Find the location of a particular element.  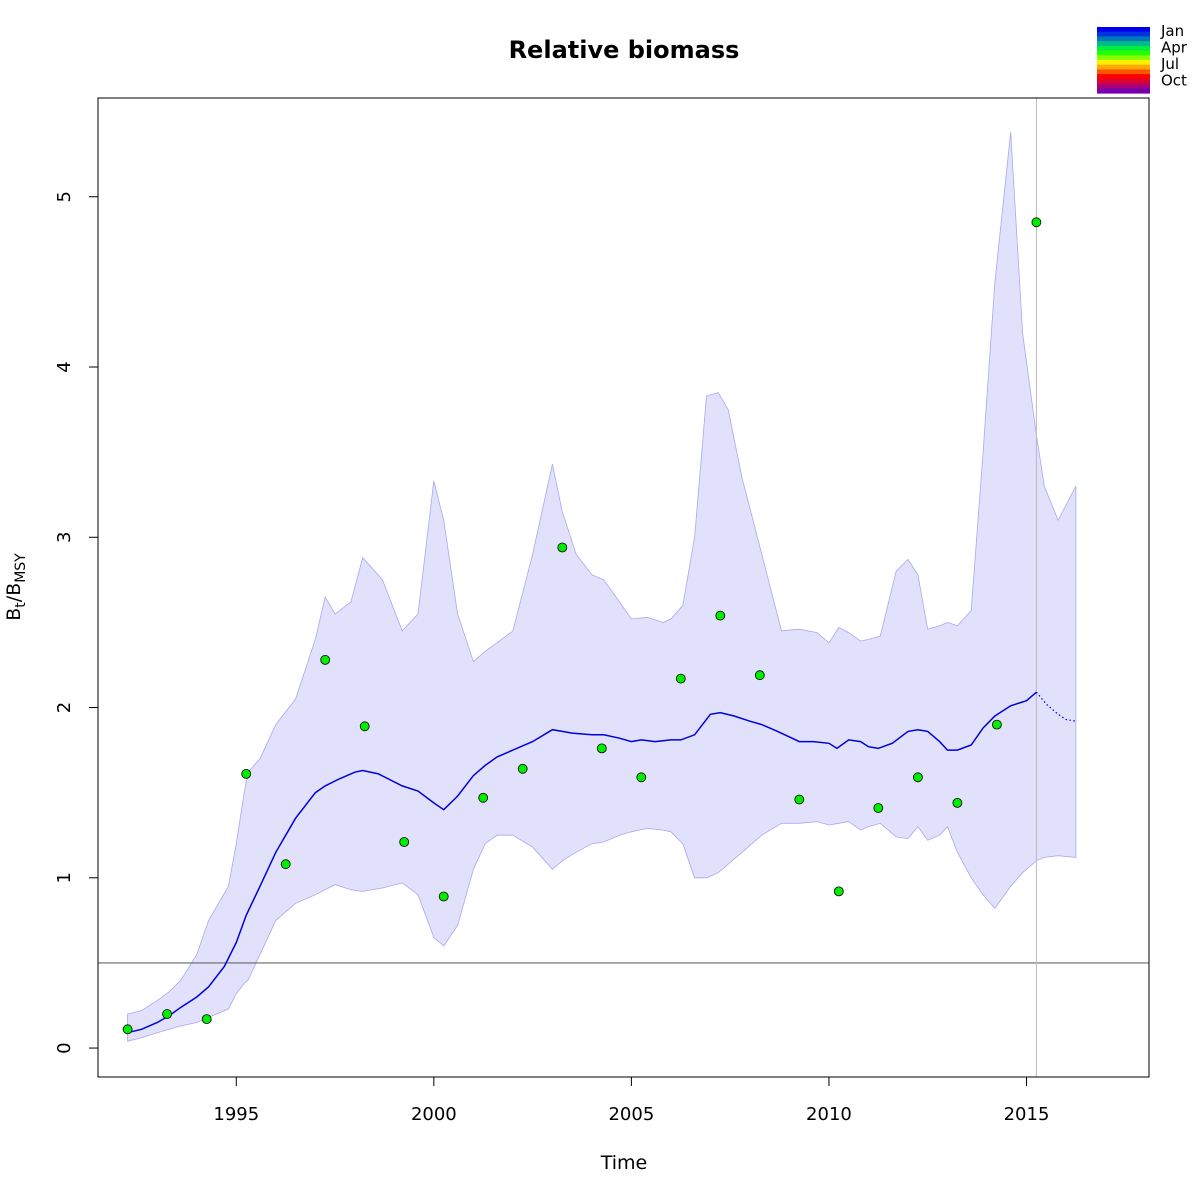

y-tick-label: 5 is located at coordinates (64, 196).